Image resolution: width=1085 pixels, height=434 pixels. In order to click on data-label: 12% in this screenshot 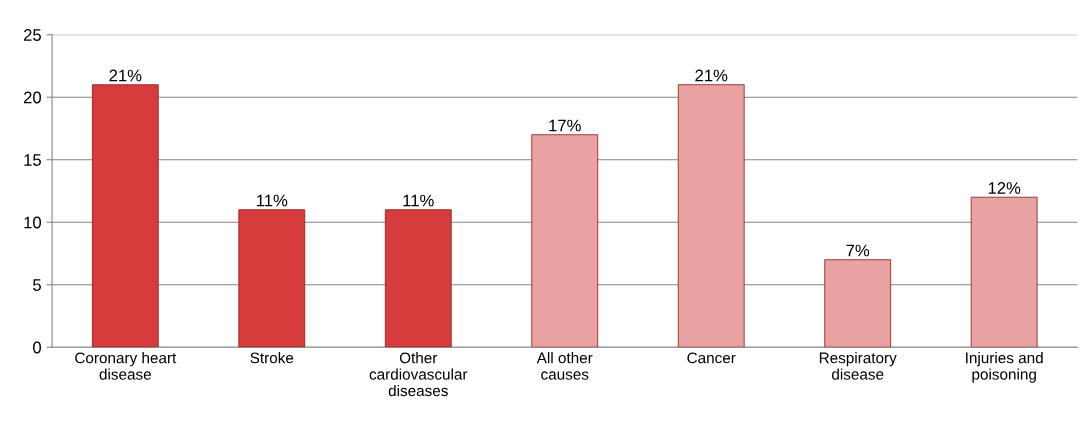, I will do `click(1004, 188)`.